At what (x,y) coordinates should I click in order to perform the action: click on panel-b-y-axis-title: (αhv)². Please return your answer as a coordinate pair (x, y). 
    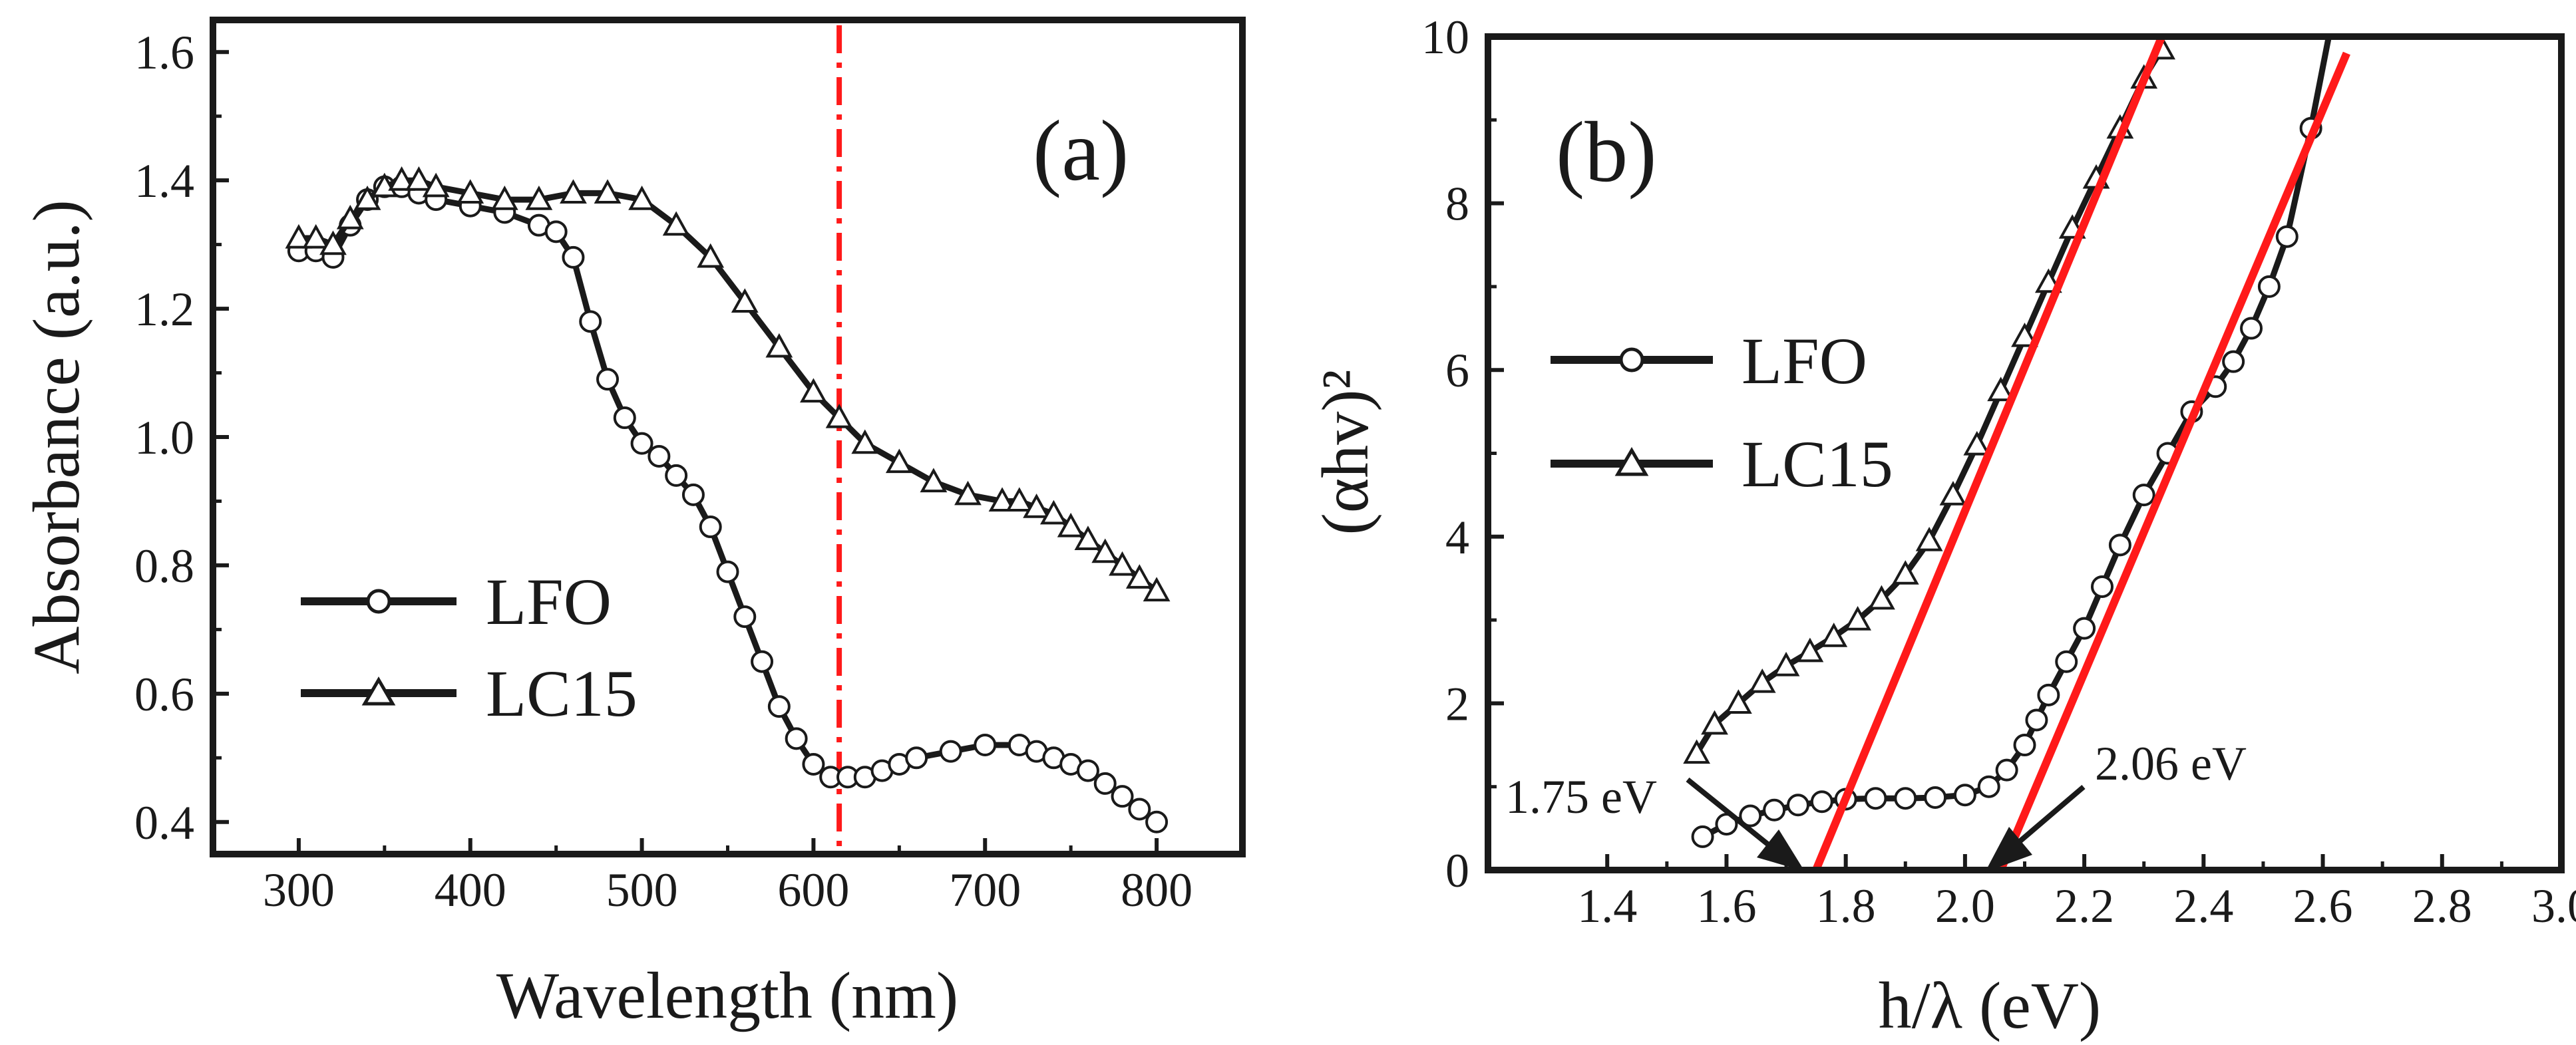
    Looking at the image, I should click on (1345, 452).